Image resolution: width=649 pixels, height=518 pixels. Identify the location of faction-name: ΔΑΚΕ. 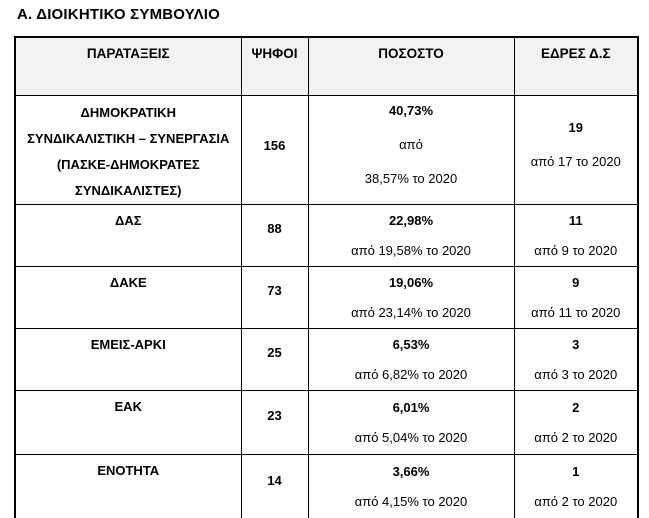
(128, 297).